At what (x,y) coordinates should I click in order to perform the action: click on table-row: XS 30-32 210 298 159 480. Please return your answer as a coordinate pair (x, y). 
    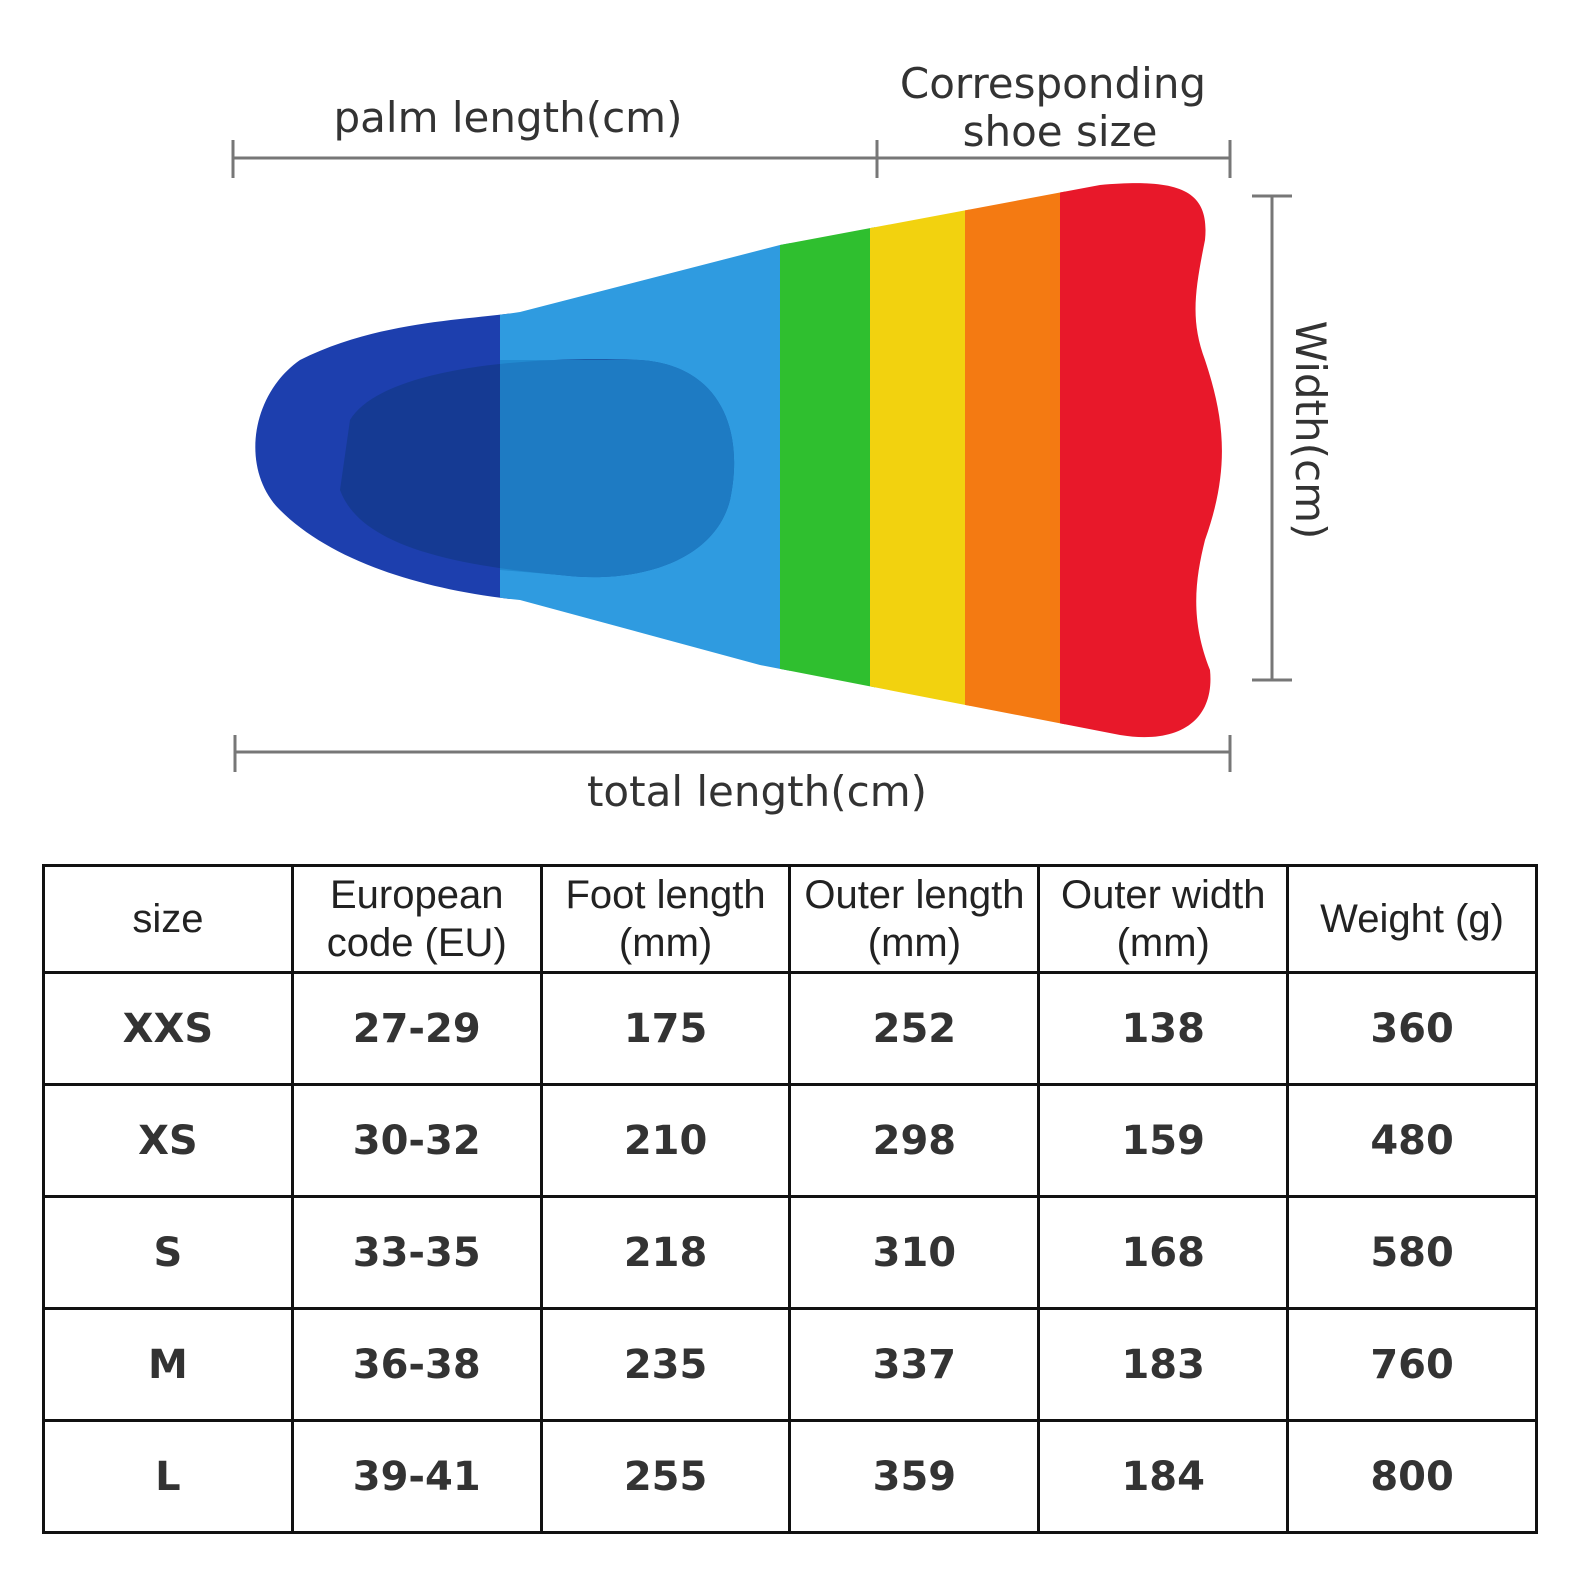
    Looking at the image, I should click on (790, 1140).